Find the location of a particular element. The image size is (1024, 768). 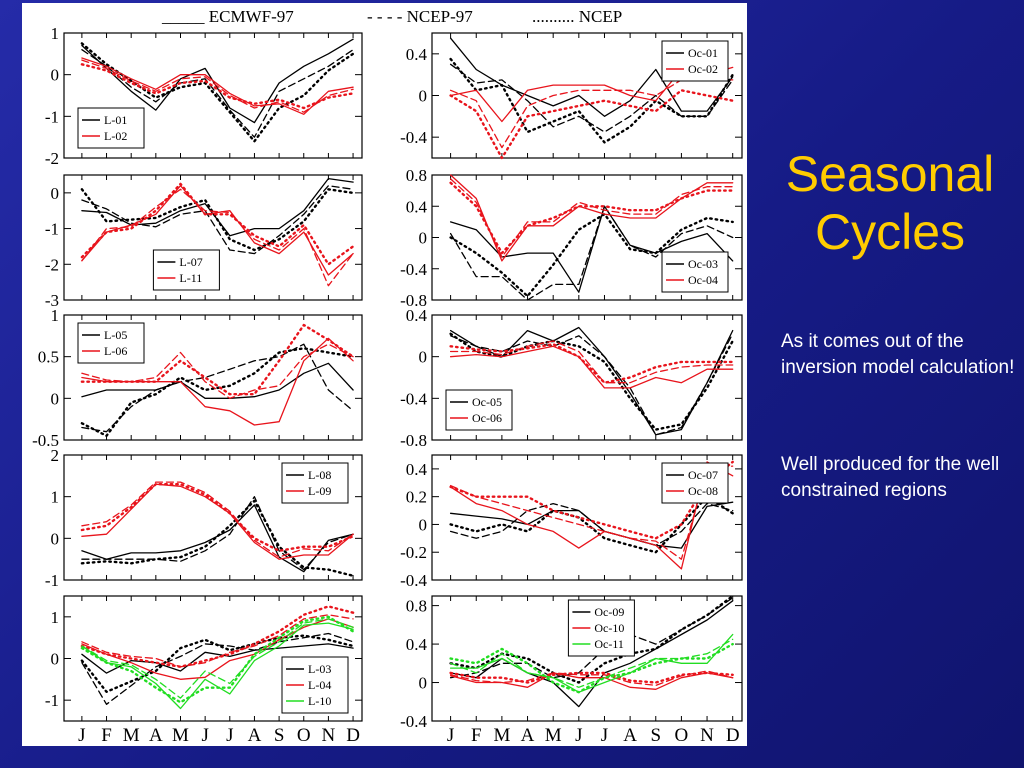

legend-label: L-01 is located at coordinates (115, 120).